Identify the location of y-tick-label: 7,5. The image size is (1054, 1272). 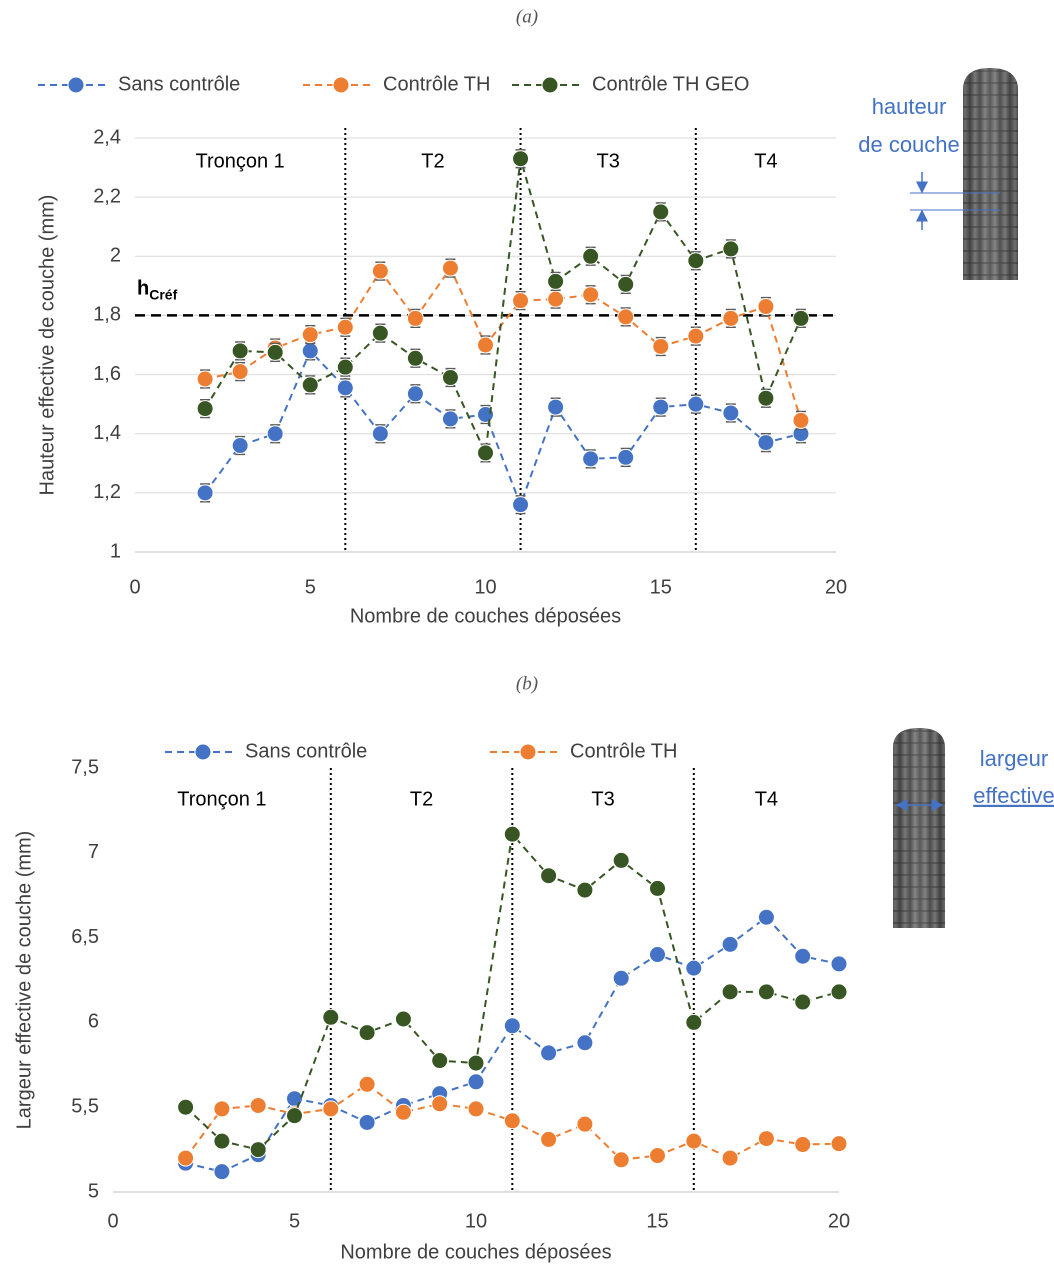
(85, 767).